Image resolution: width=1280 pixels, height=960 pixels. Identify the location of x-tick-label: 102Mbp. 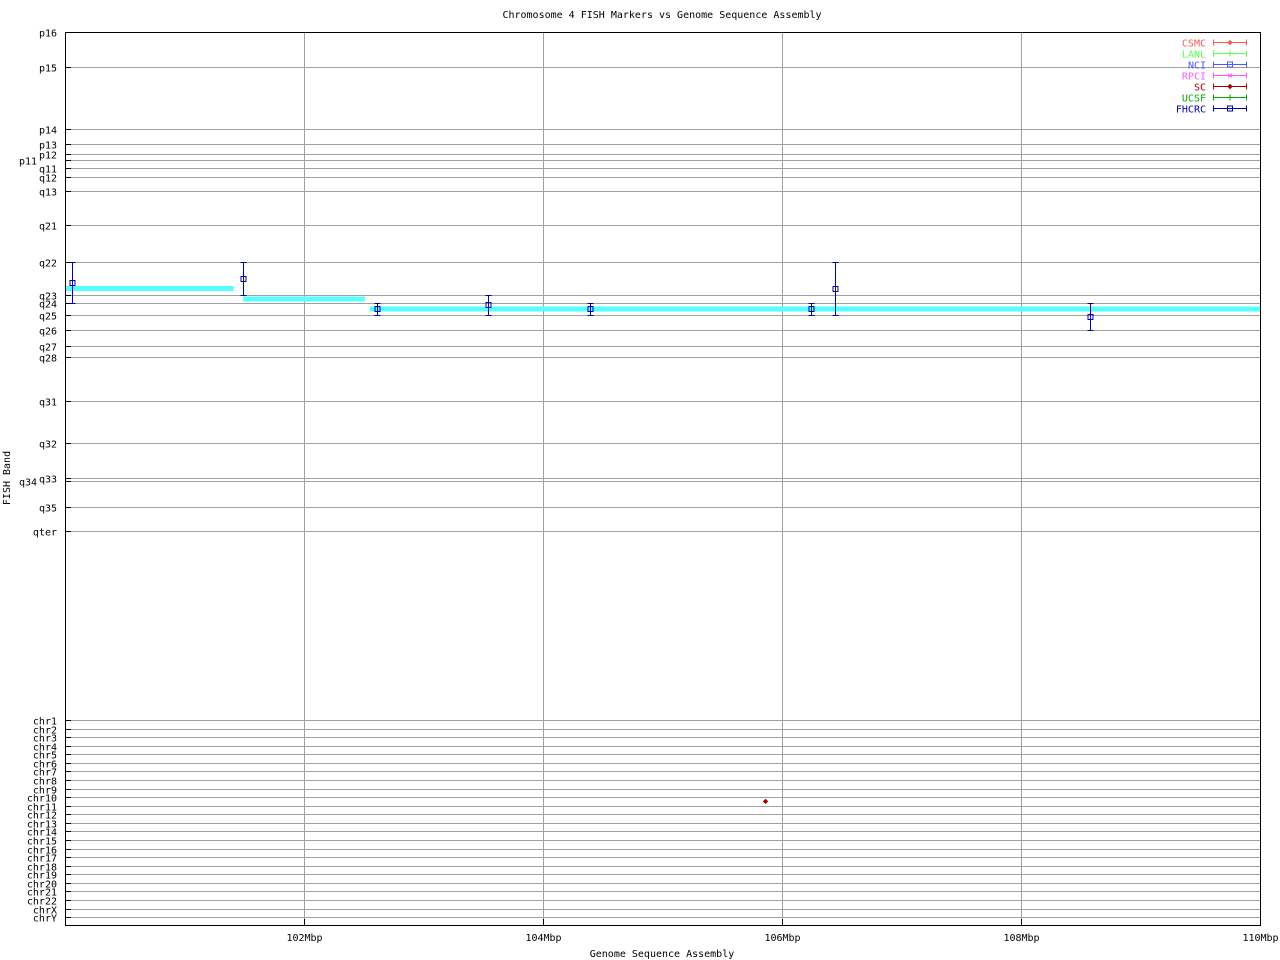
(304, 938).